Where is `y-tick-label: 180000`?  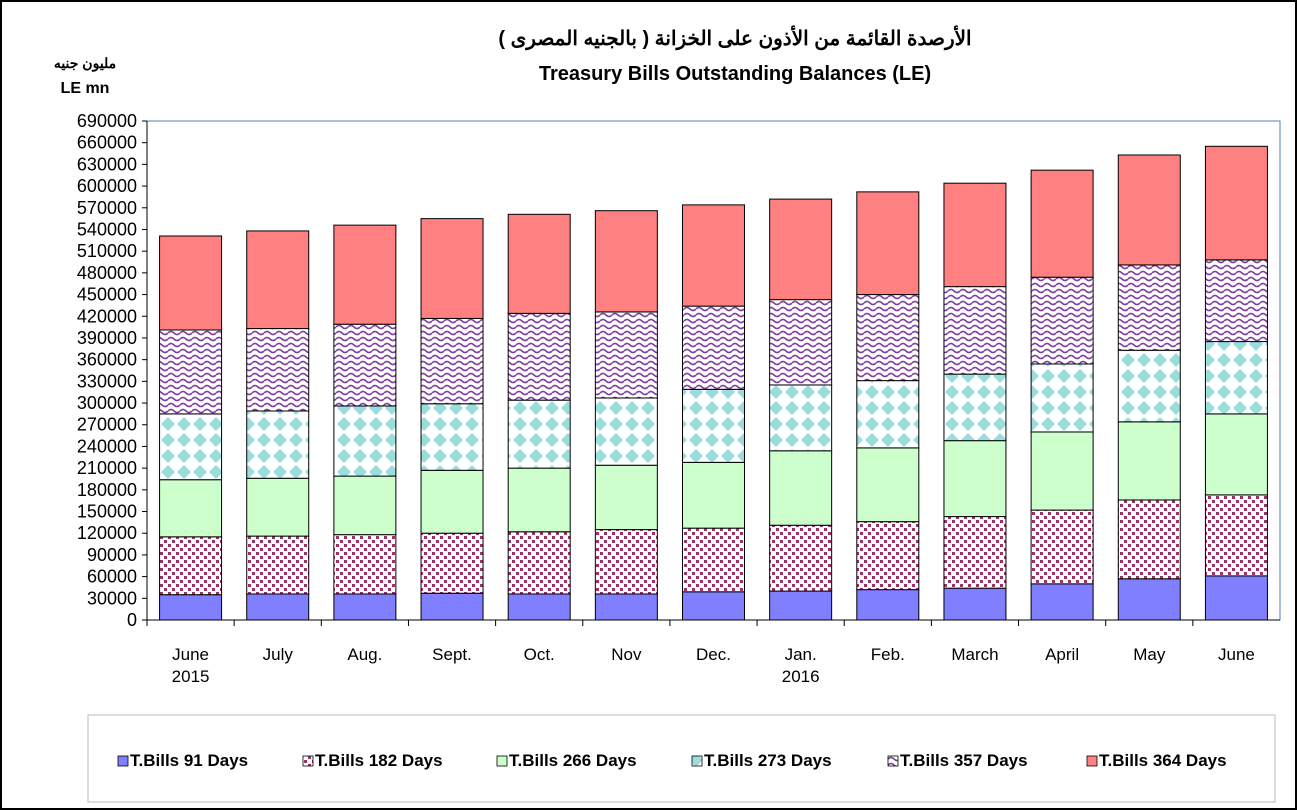 y-tick-label: 180000 is located at coordinates (107, 490).